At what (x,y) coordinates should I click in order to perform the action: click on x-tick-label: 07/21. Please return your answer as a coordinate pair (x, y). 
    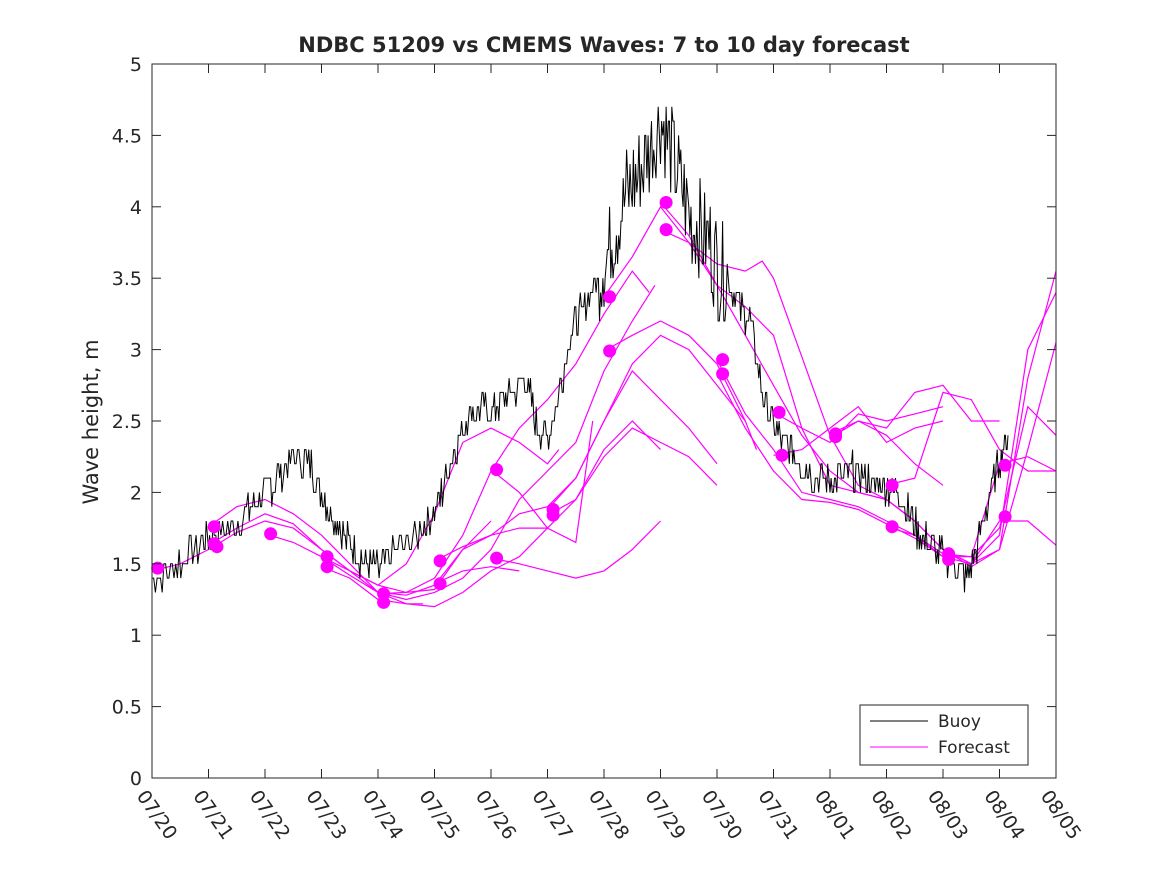
    Looking at the image, I should click on (212, 814).